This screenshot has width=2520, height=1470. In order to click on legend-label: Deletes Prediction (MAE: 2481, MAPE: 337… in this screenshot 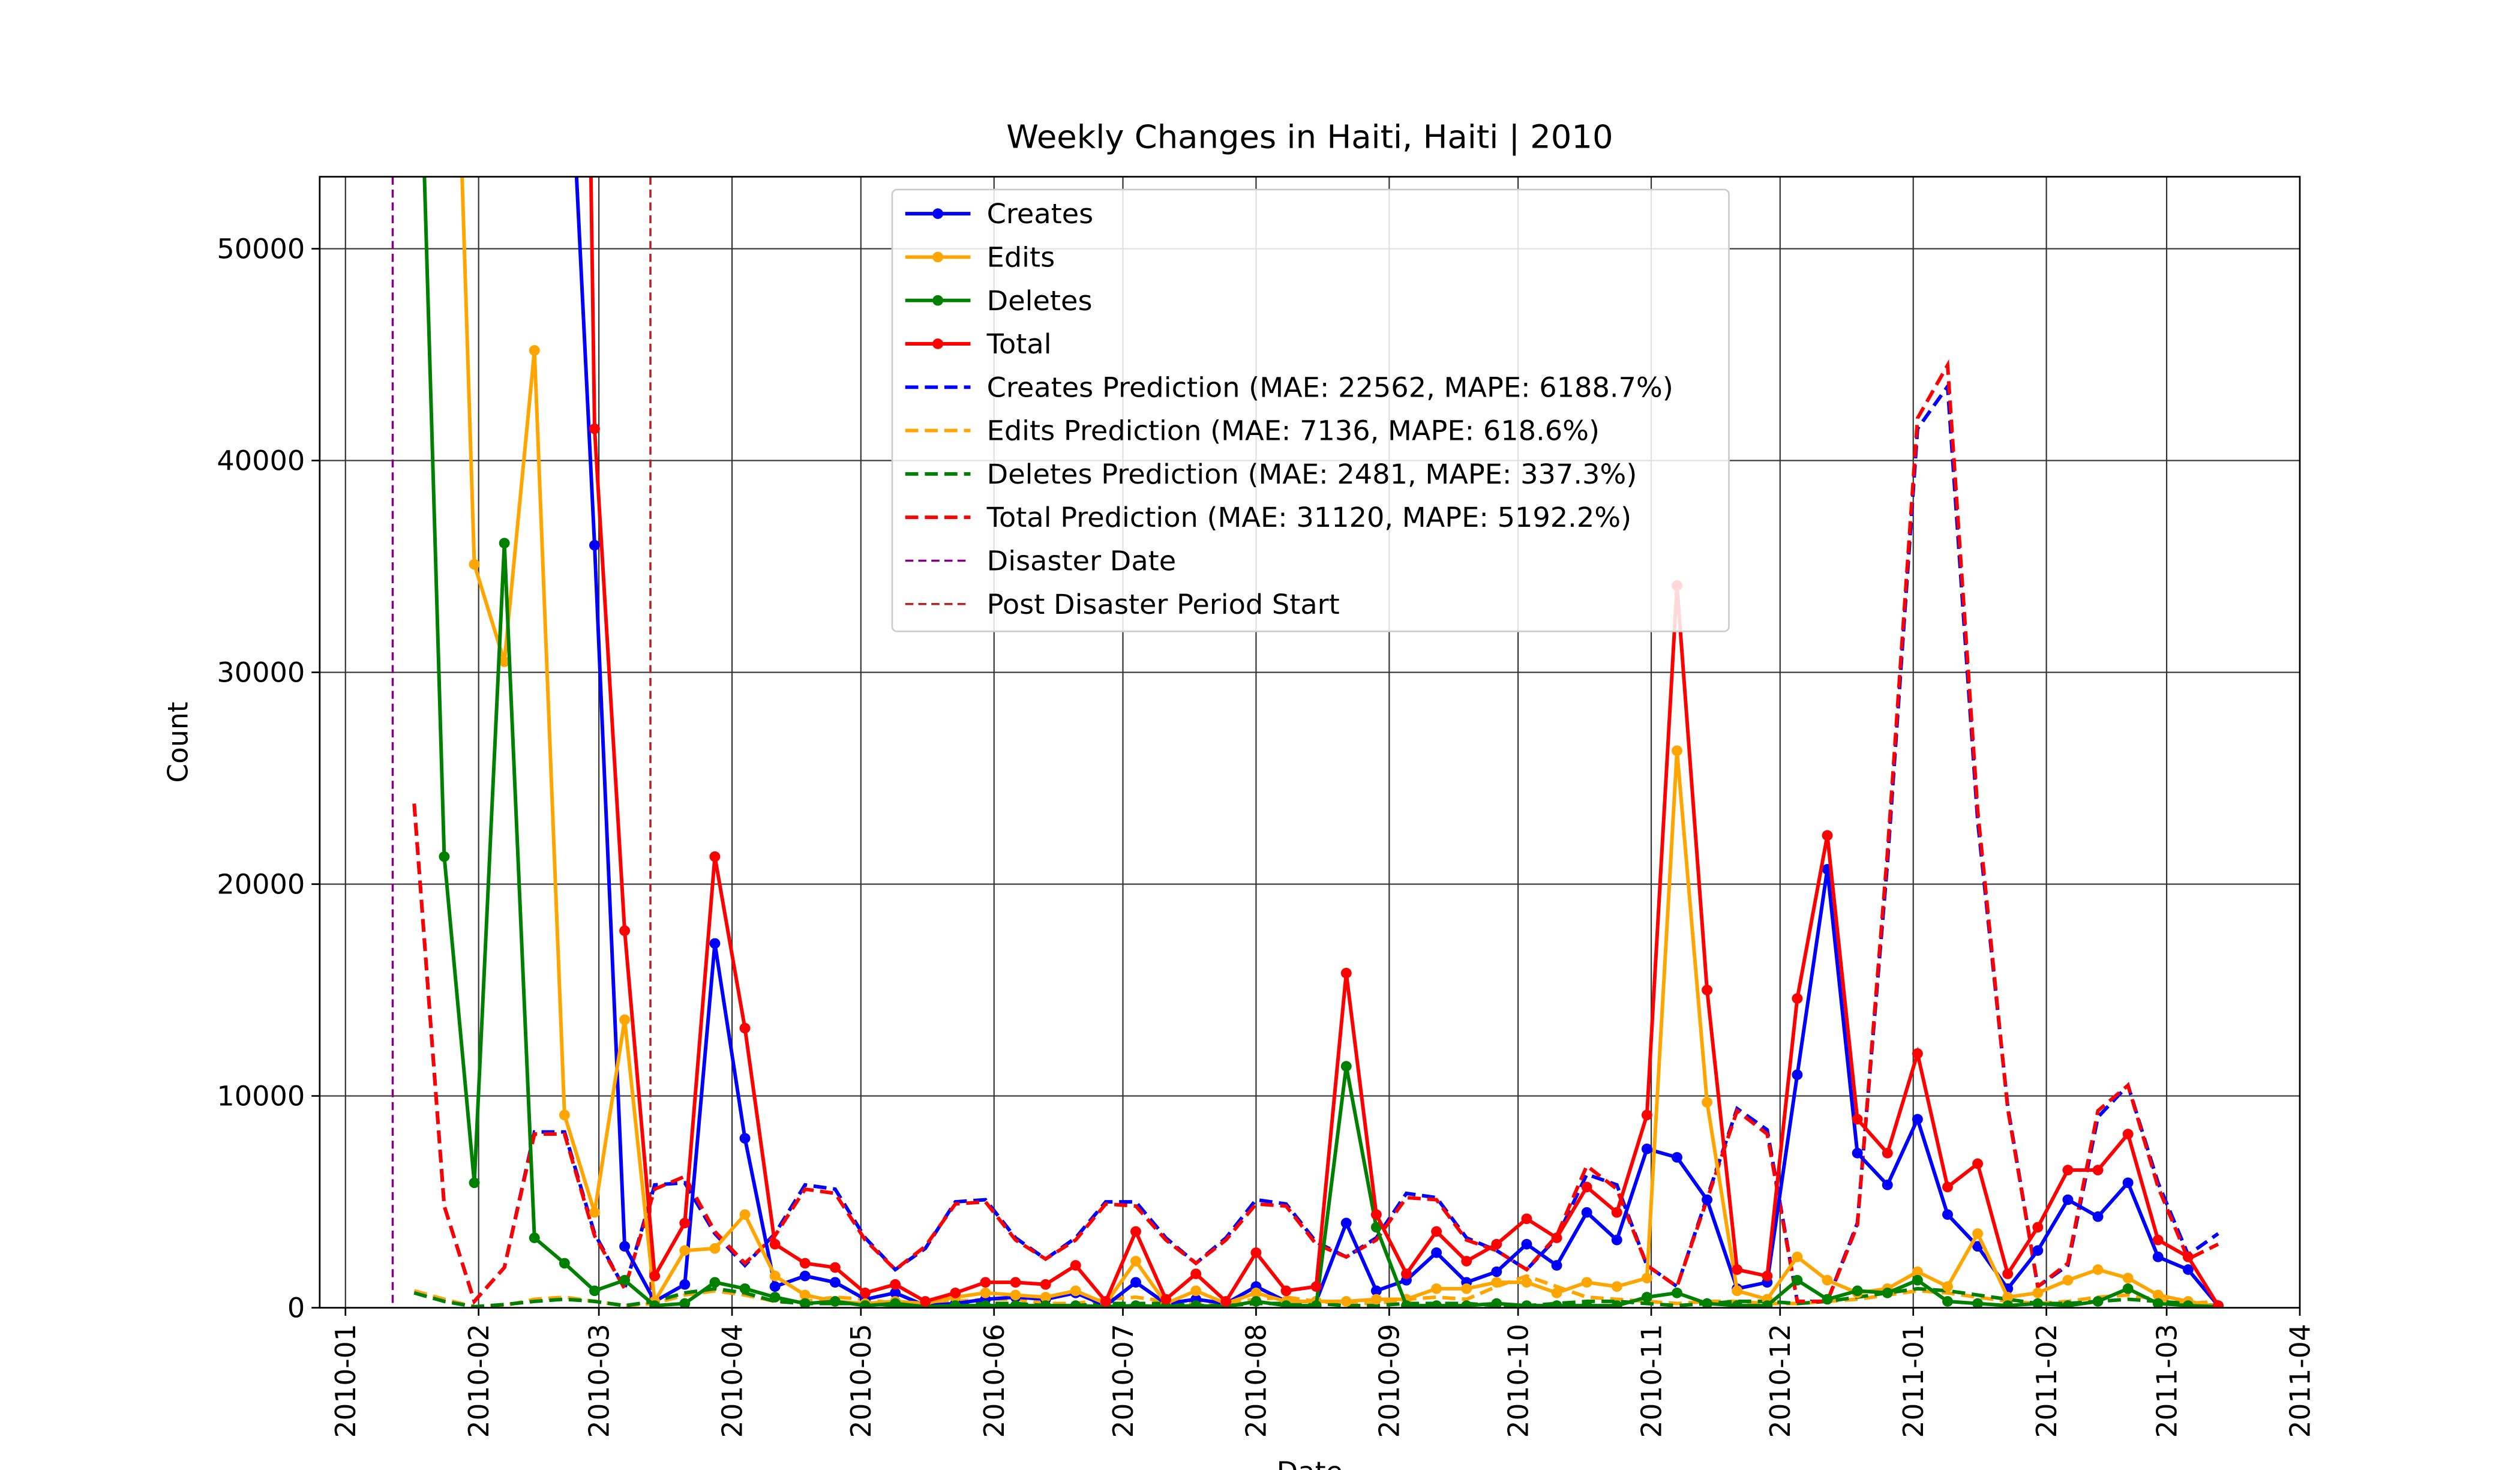, I will do `click(1312, 474)`.